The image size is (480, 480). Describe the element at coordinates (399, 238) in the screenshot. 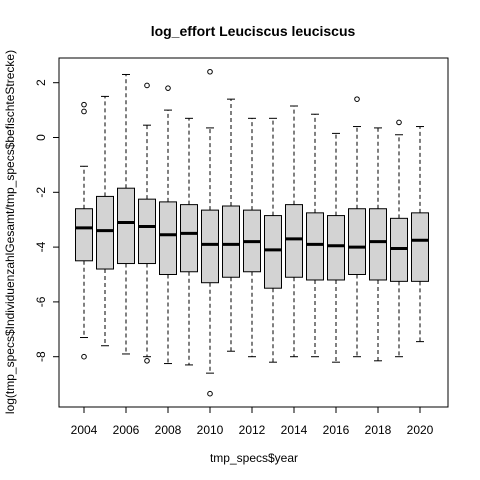

I see `box-2019` at that location.